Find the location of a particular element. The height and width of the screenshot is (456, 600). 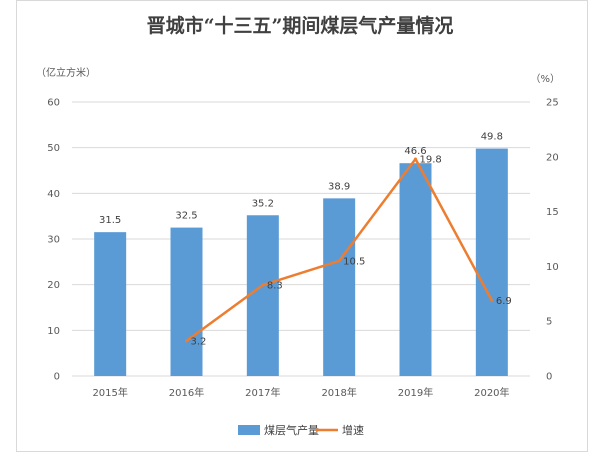

x-axis-tick-label: 2019年 is located at coordinates (415, 392).